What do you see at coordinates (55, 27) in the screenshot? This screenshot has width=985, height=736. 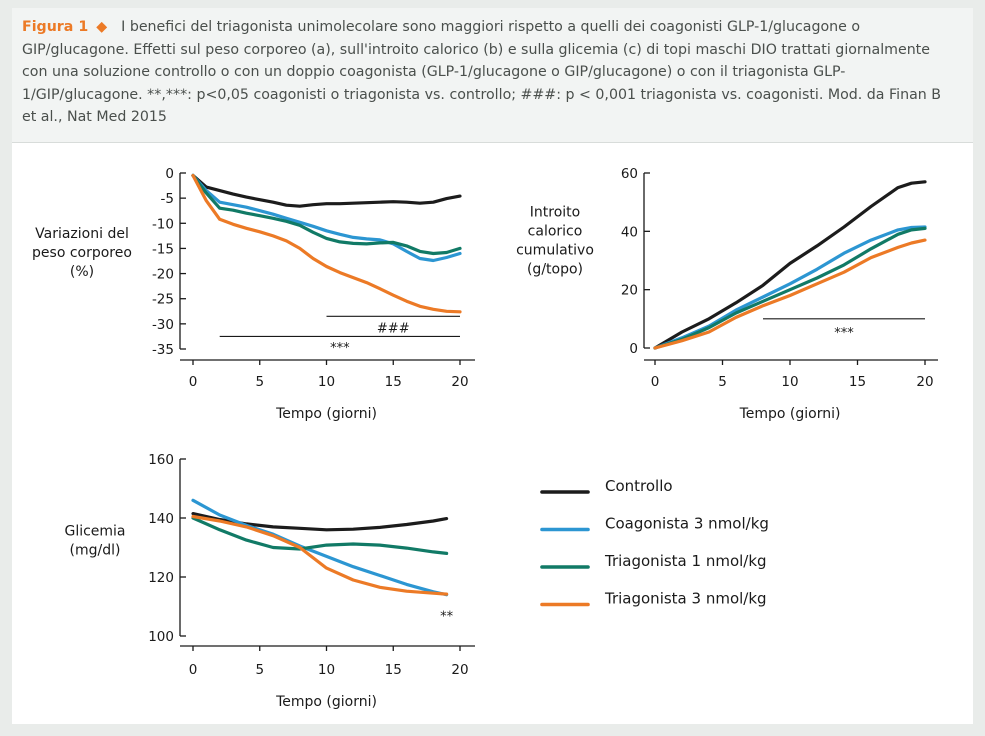 I see `figure-label: Figura 1` at bounding box center [55, 27].